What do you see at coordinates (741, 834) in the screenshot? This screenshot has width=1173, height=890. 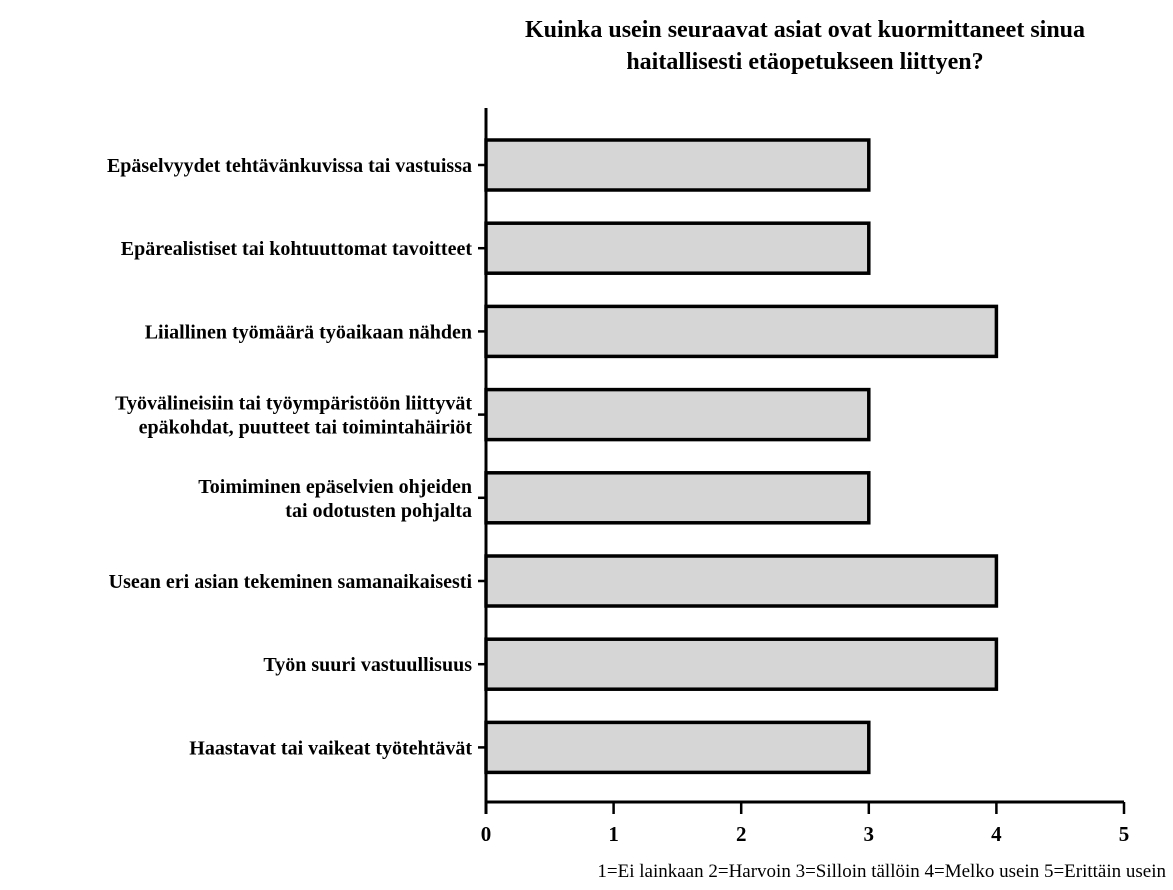 I see `x-tick-label: 2` at bounding box center [741, 834].